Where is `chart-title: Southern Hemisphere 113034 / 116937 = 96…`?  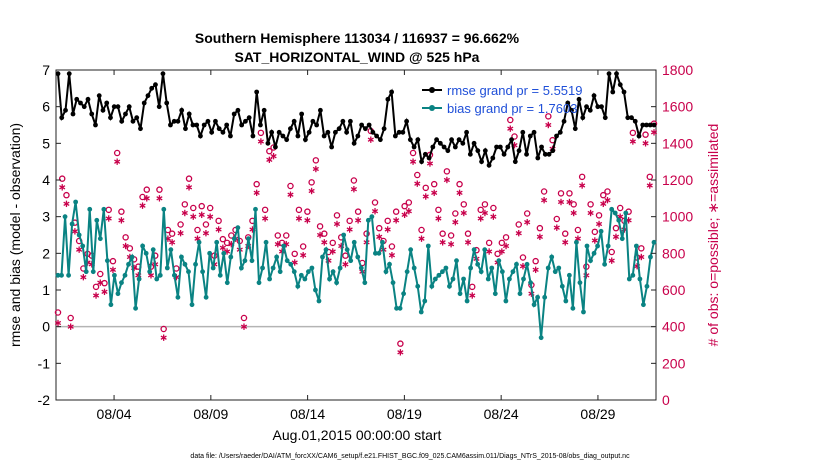
chart-title: Southern Hemisphere 113034 / 116937 = 96… is located at coordinates (357, 38).